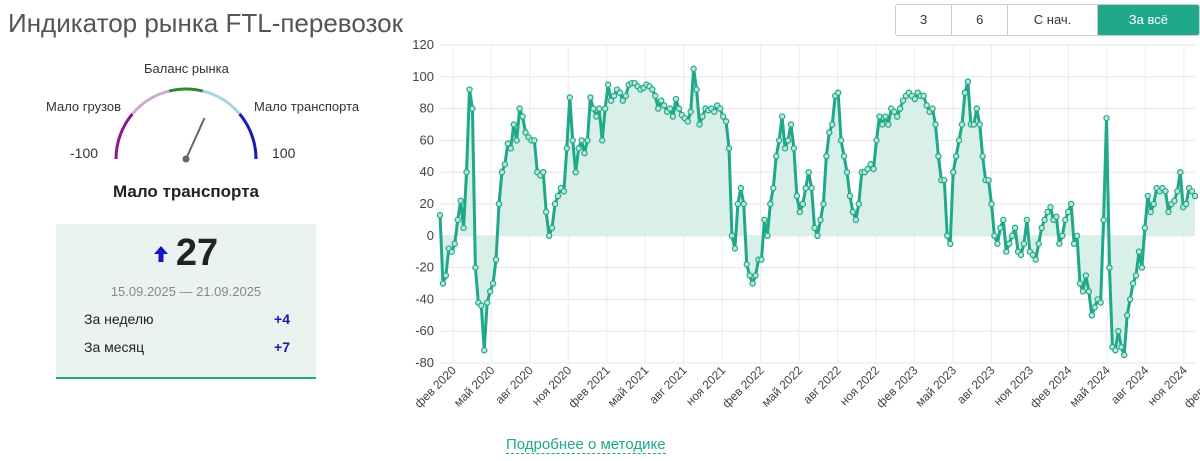 The image size is (1200, 461). What do you see at coordinates (150, 102) in the screenshot?
I see `gauge-arc-few-cargo-light` at bounding box center [150, 102].